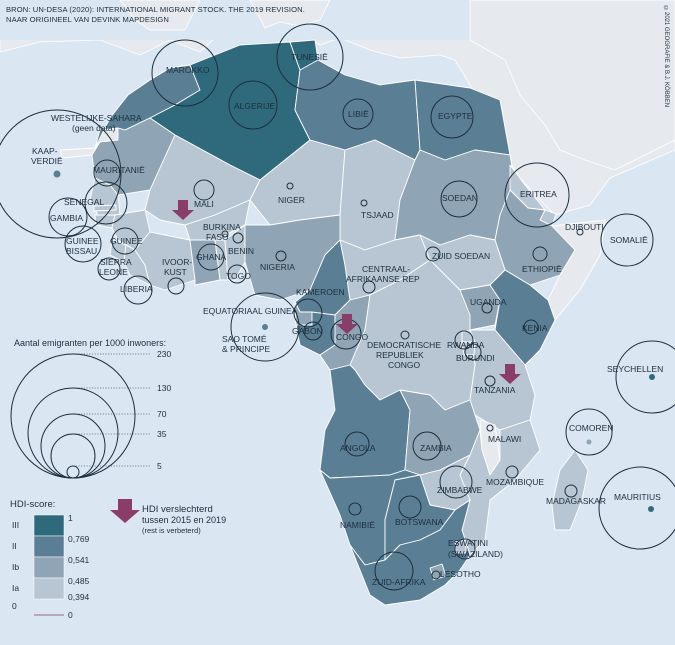 The image size is (675, 645). I want to click on circle-nigeria, so click(281, 256).